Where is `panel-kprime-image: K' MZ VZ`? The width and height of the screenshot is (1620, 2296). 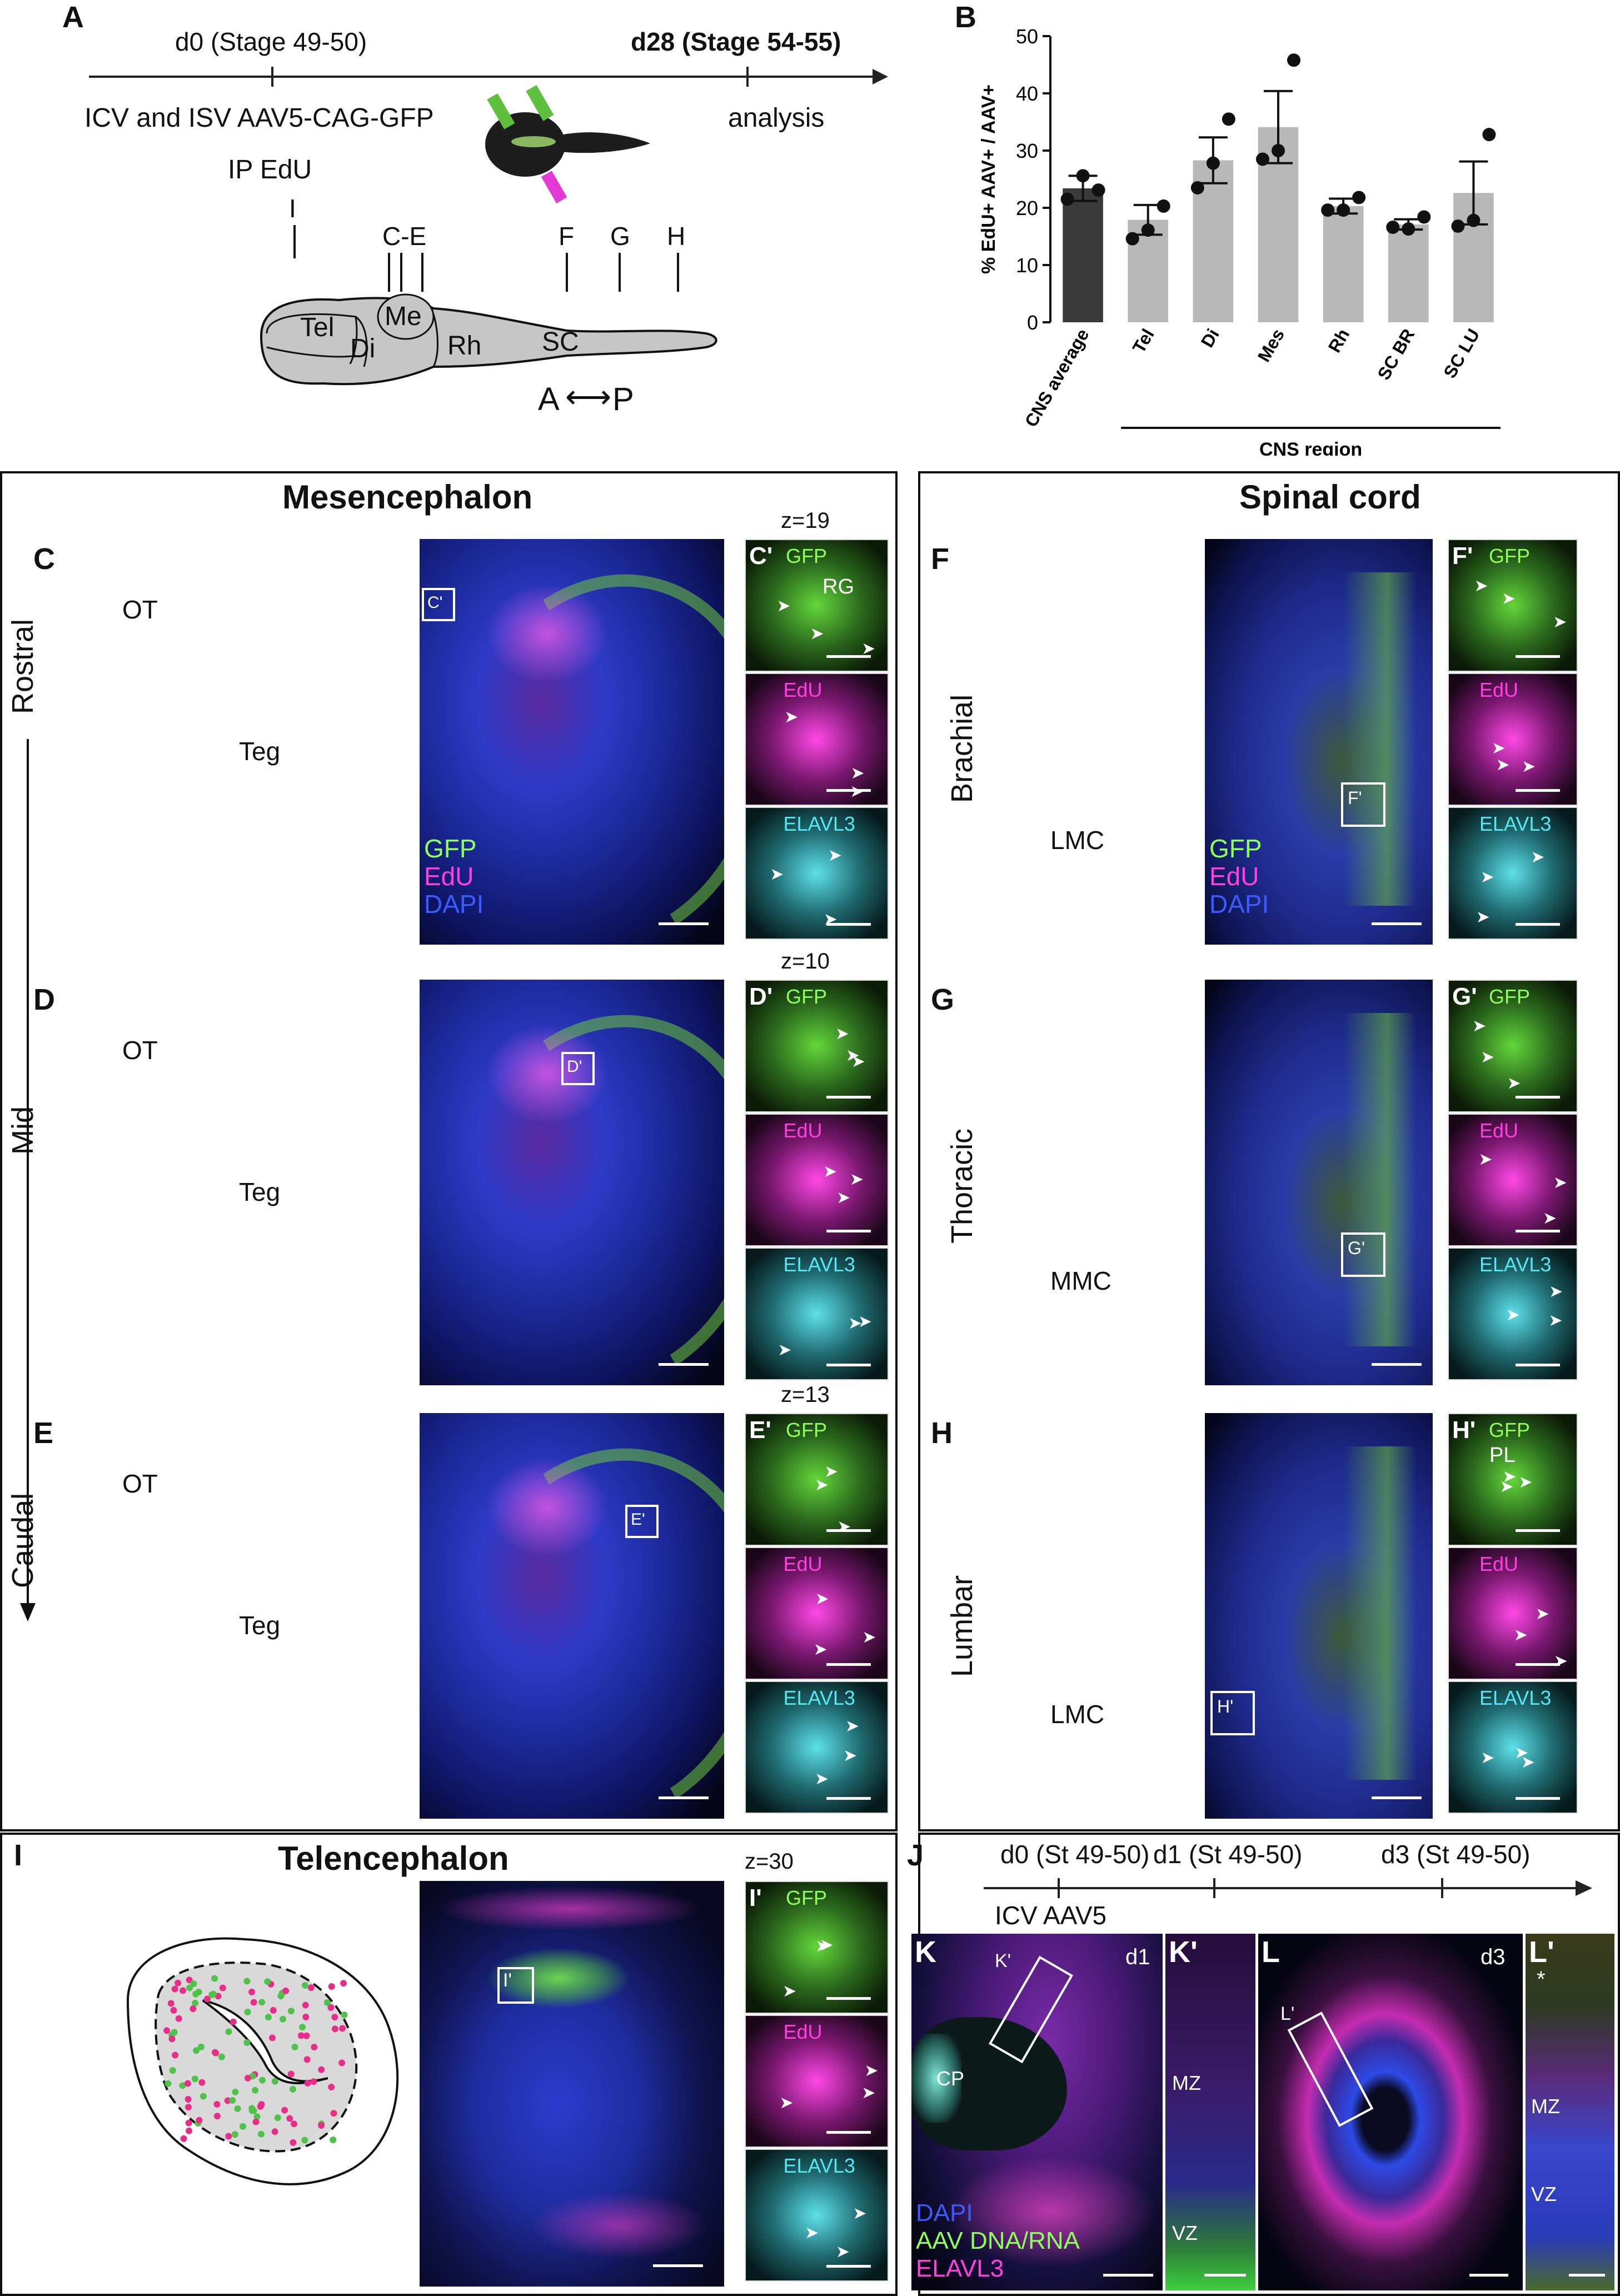 panel-kprime-image: K' MZ VZ is located at coordinates (1210, 2112).